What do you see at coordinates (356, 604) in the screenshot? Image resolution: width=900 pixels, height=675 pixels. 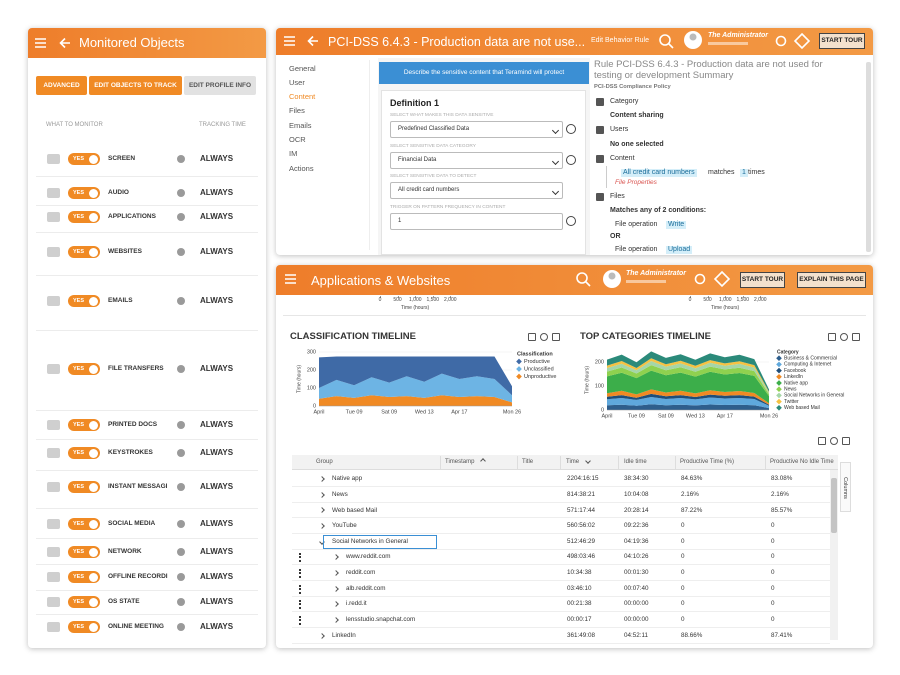 I see `group-cell: i.redd.it` at bounding box center [356, 604].